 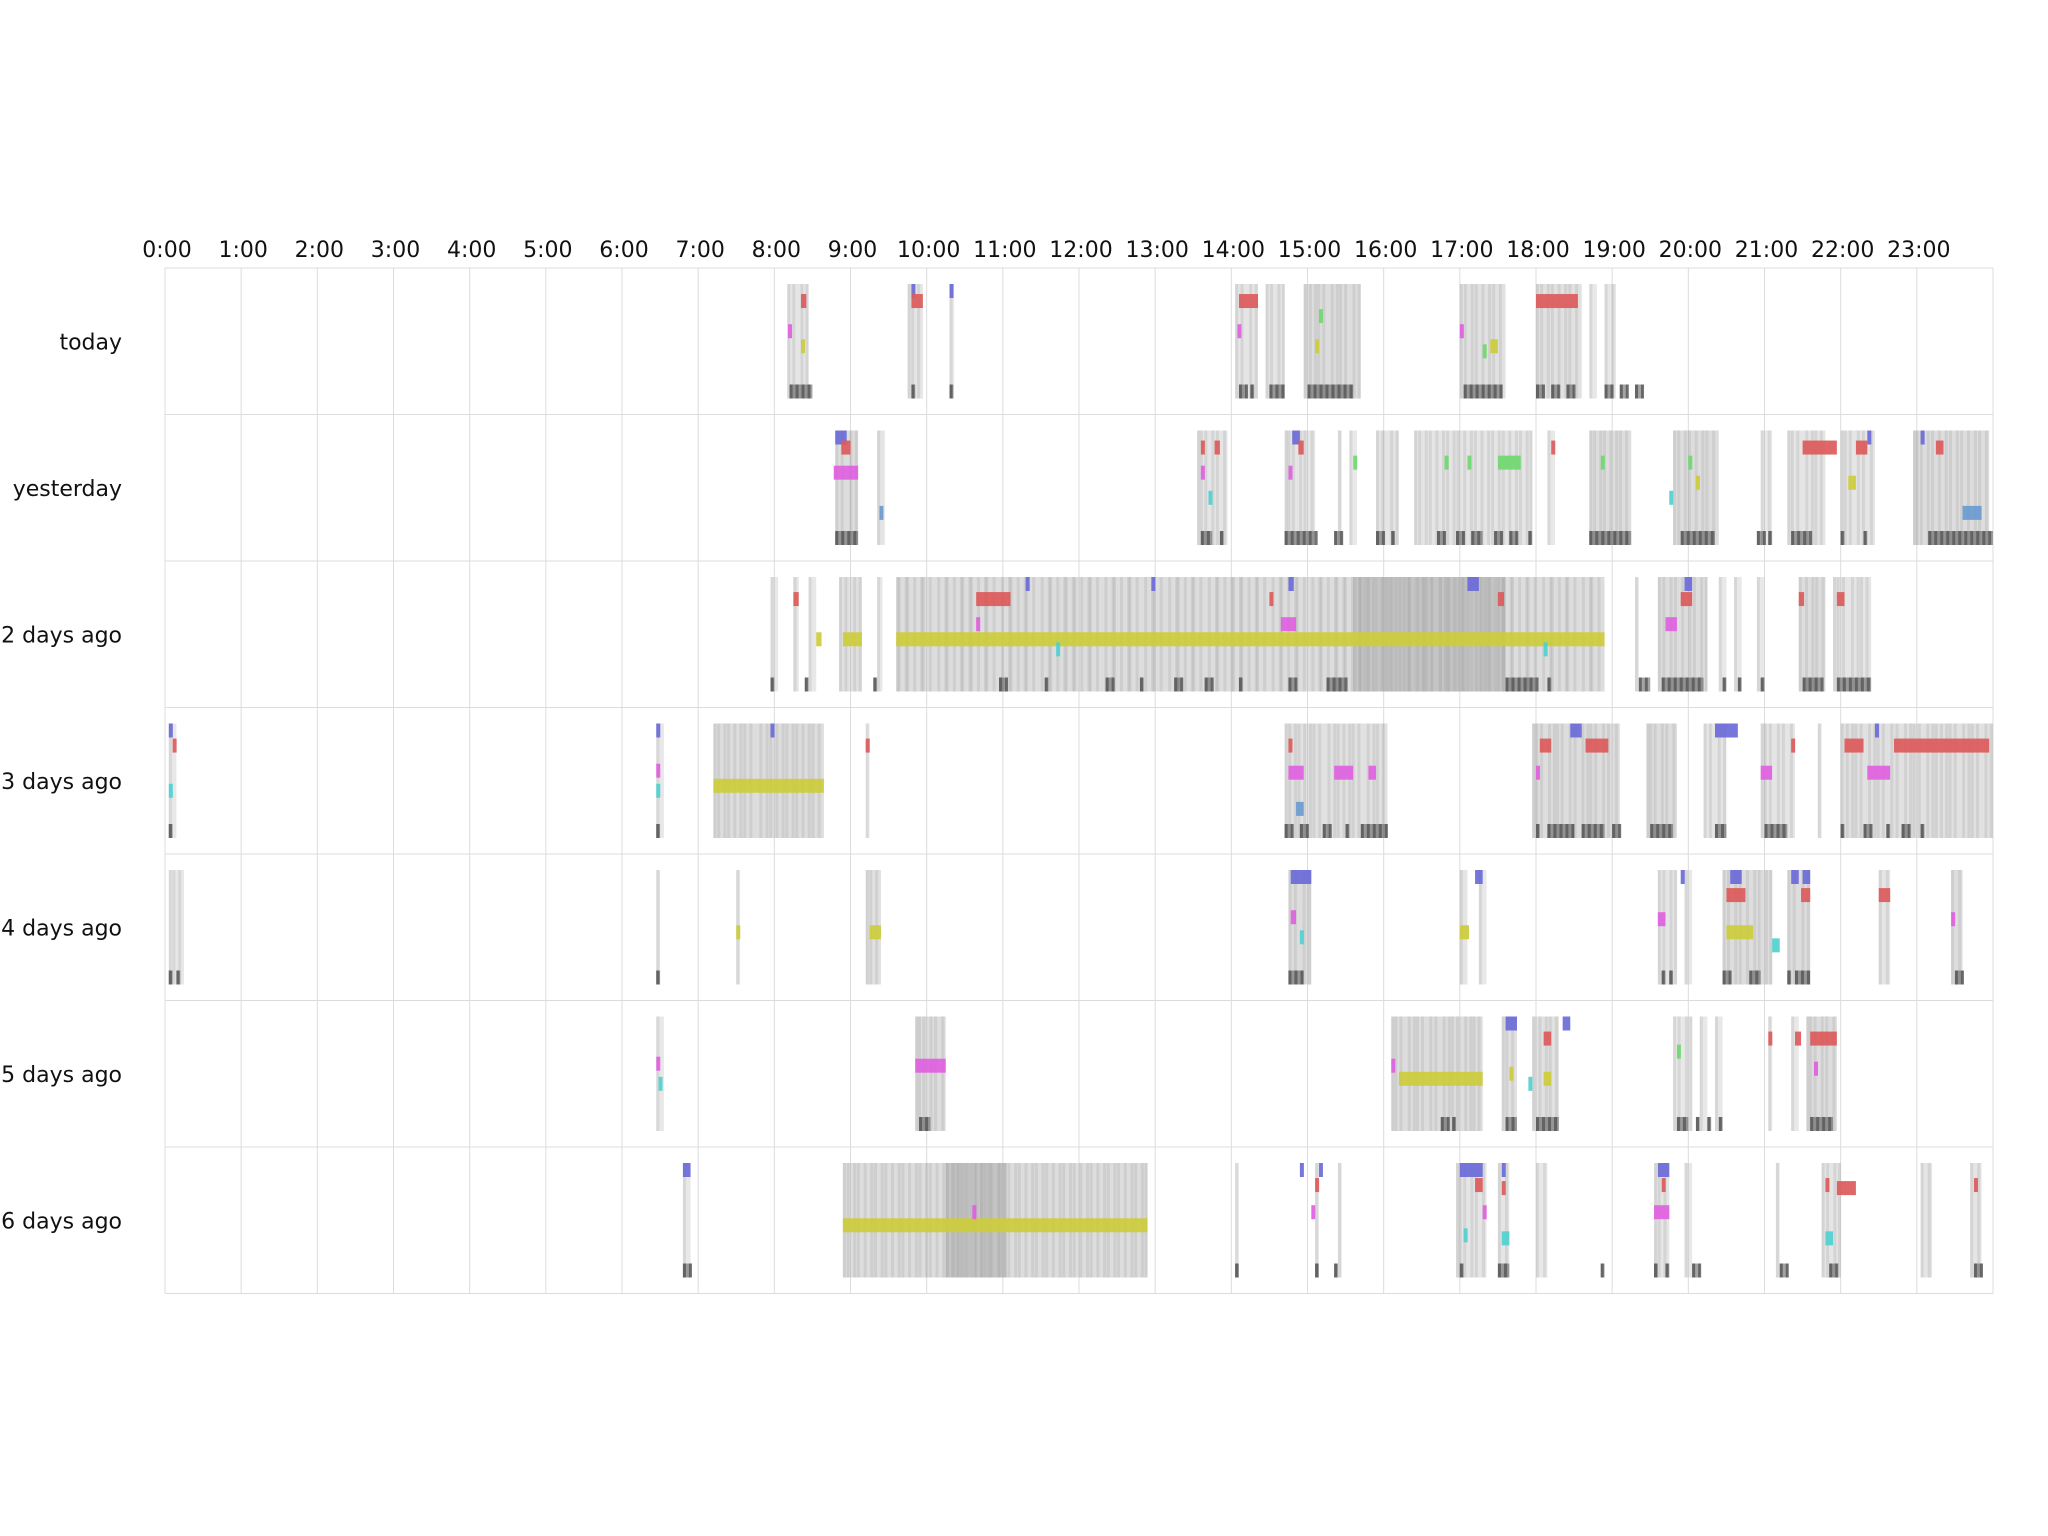 I want to click on event-marker-magenta, so click(x=1296, y=772).